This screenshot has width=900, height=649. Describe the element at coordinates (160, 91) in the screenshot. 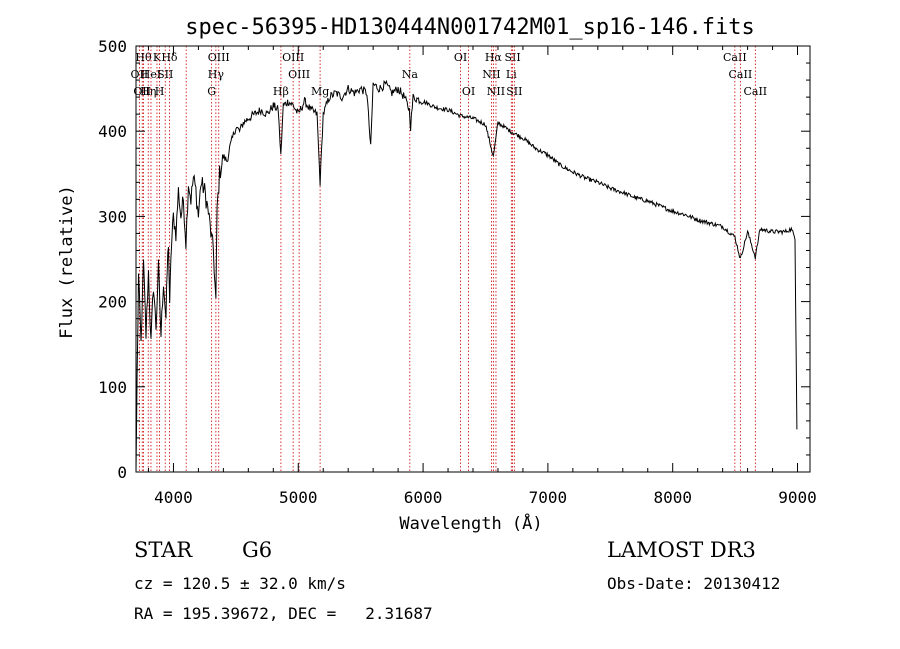

I see `line-label-3889: H` at that location.